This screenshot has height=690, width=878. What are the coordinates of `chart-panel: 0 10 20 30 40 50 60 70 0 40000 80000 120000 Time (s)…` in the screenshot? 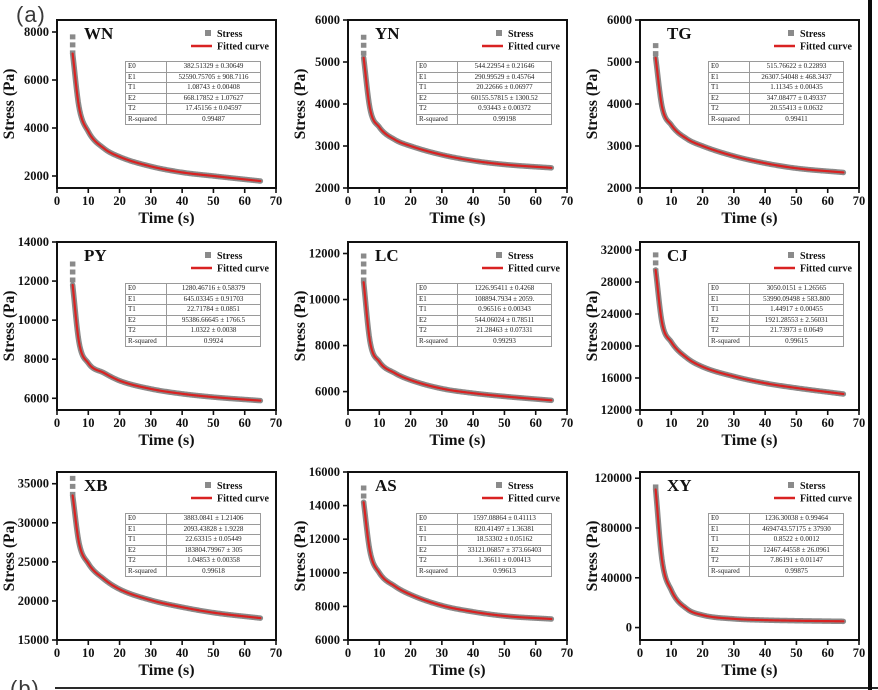 It's located at (729, 571).